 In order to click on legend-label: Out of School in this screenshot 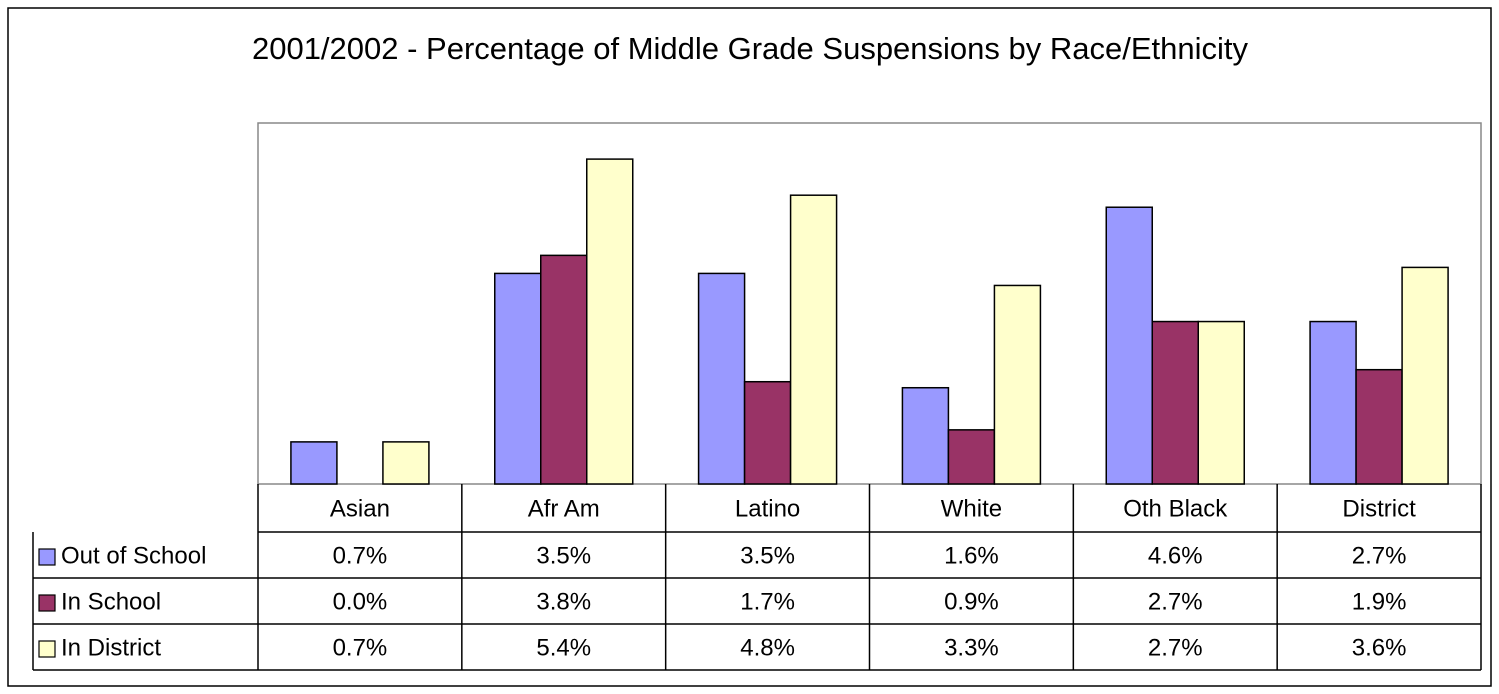, I will do `click(133, 555)`.